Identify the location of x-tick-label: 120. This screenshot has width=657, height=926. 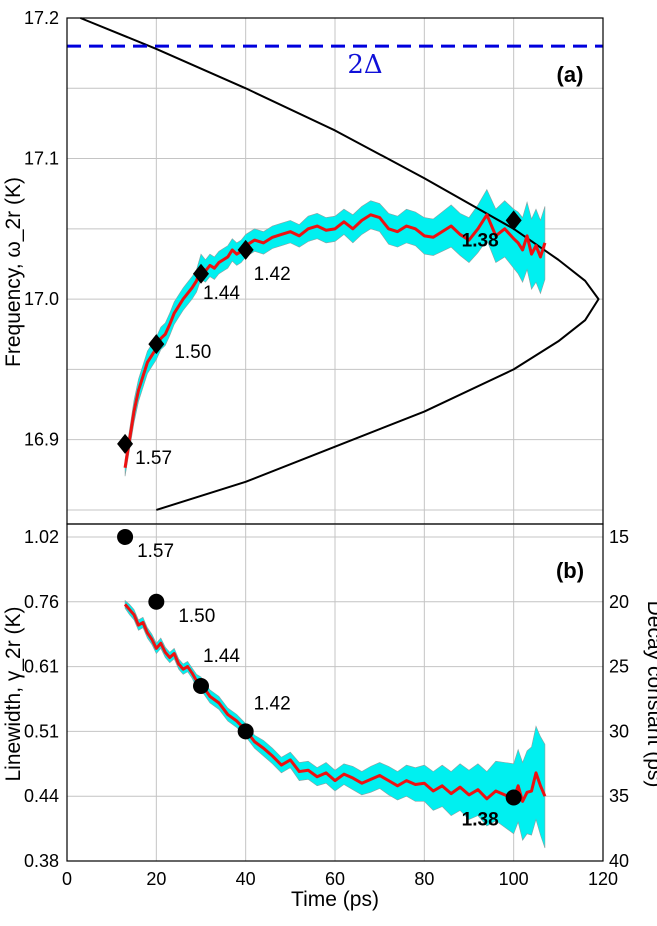
(603, 879).